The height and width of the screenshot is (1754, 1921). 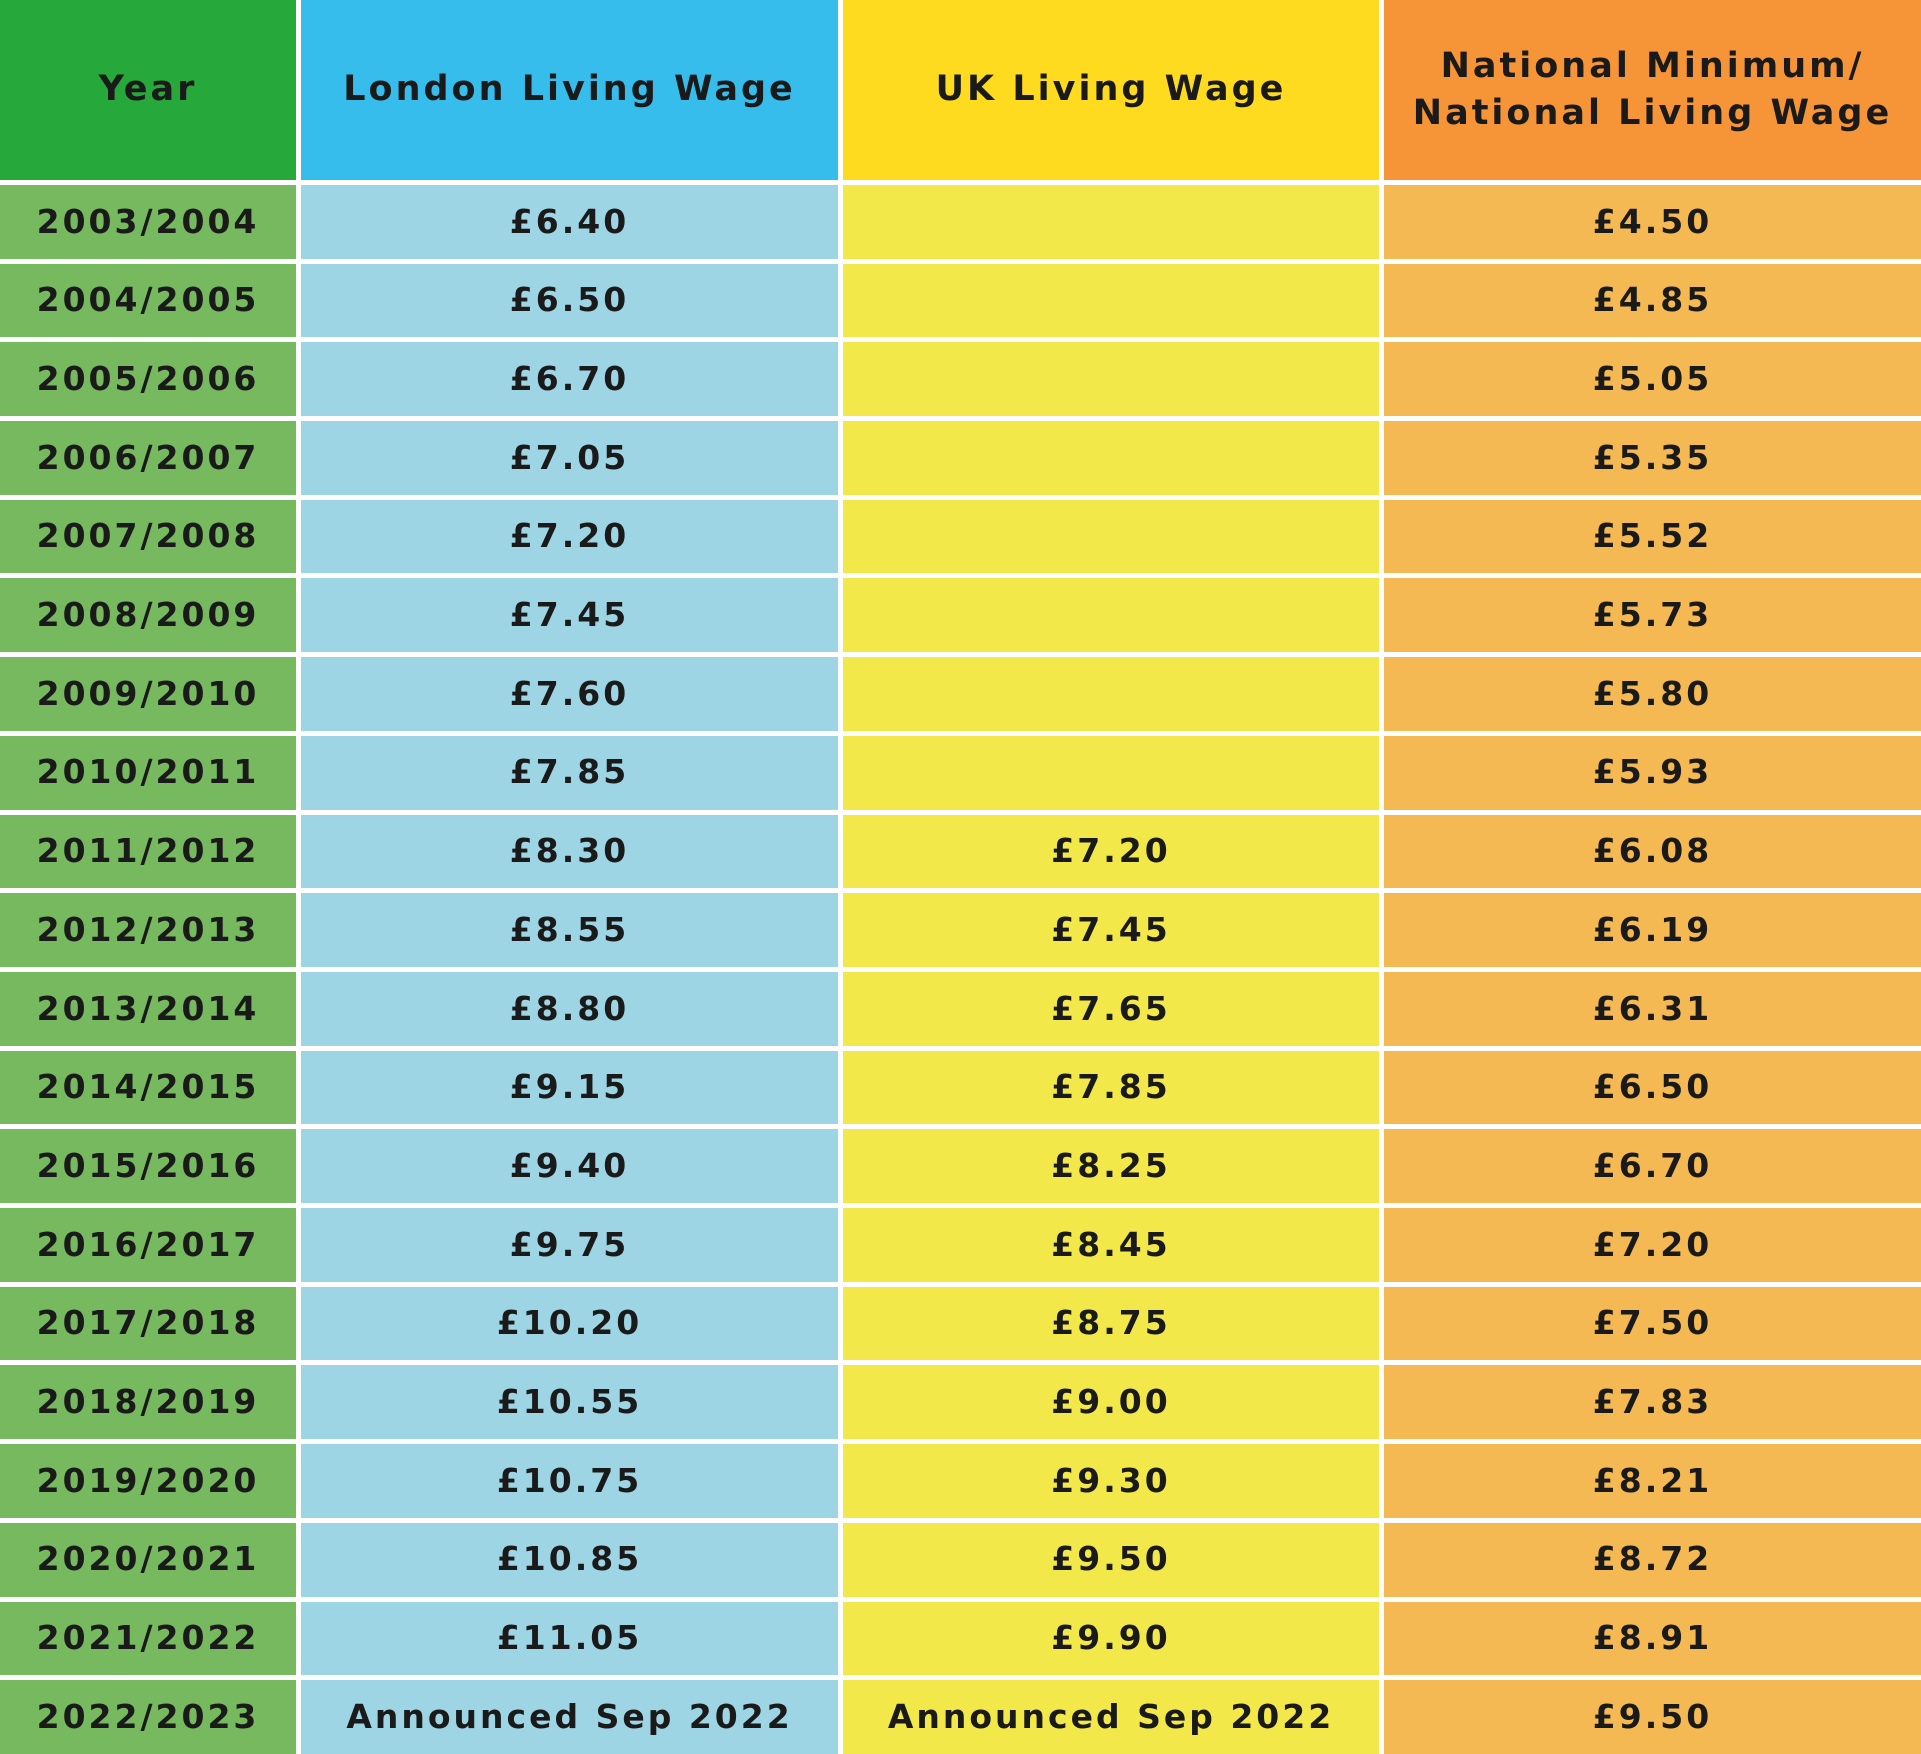 I want to click on wage-cell: £8.45, so click(x=1111, y=1245).